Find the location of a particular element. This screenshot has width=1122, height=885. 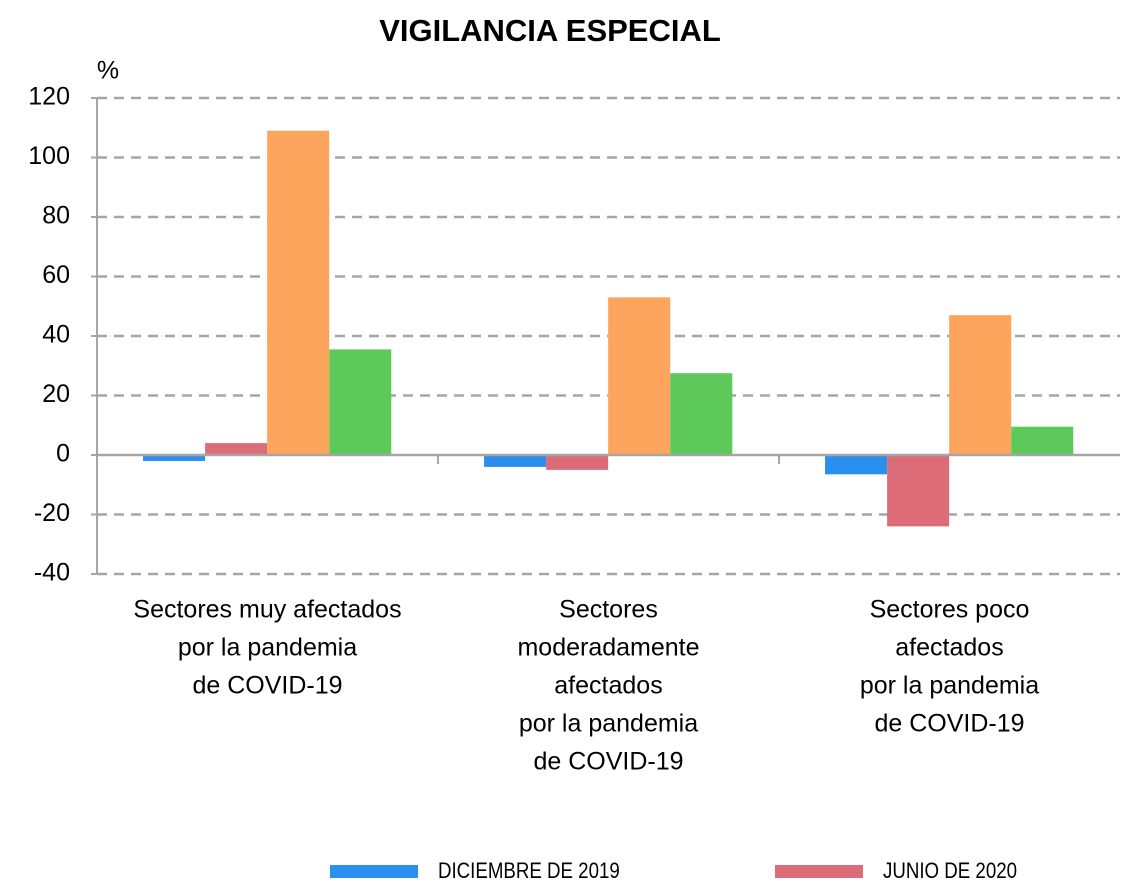

x-tick-label: Sectores muy afectados is located at coordinates (267, 610).